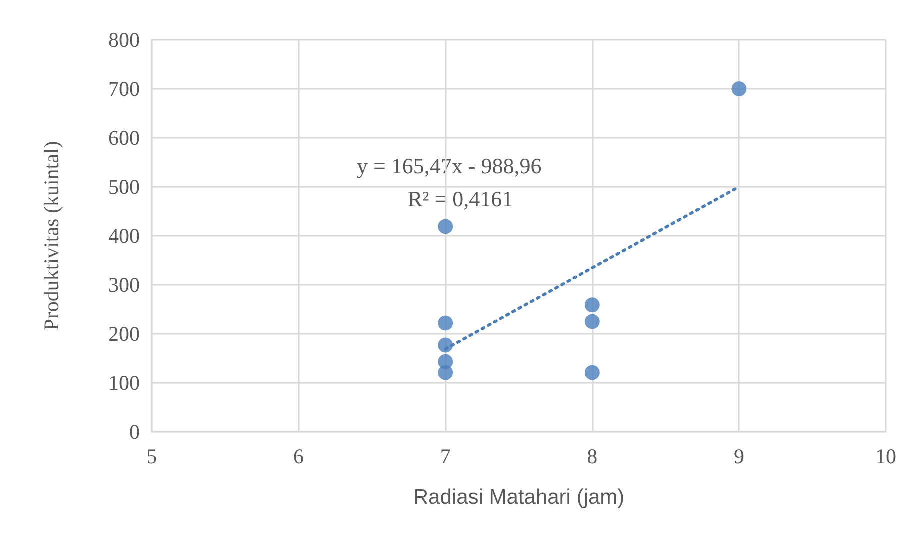 This screenshot has width=918, height=551. I want to click on y-tick-label: 0, so click(135, 432).